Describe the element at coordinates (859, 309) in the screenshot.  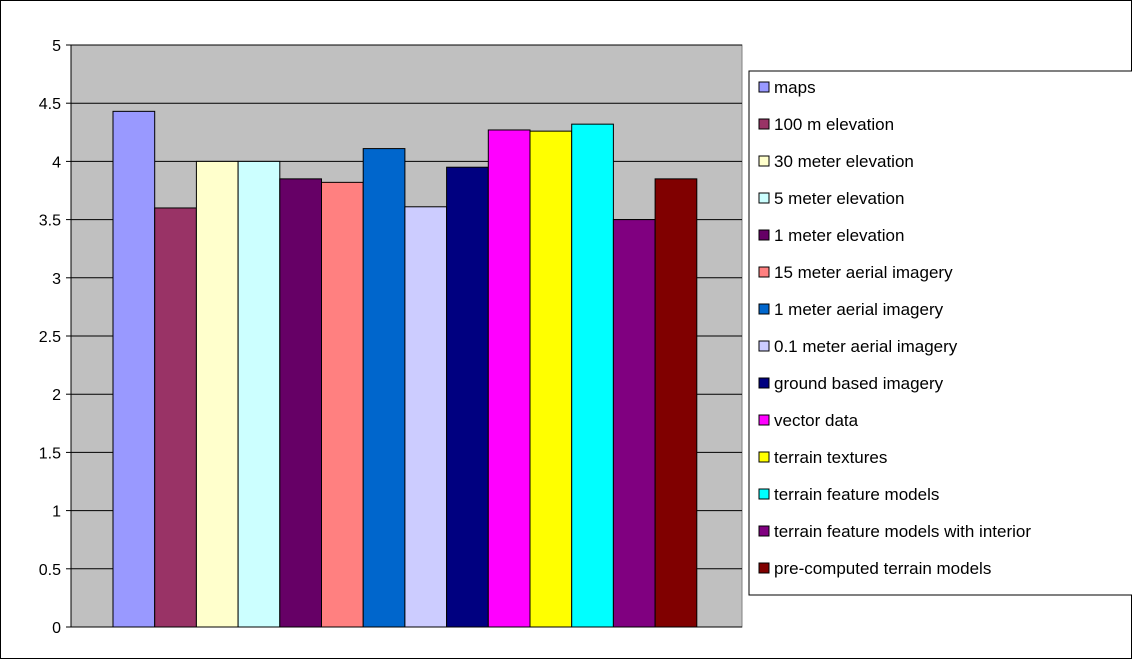
I see `legend-label: 1 meter aerial imagery` at that location.